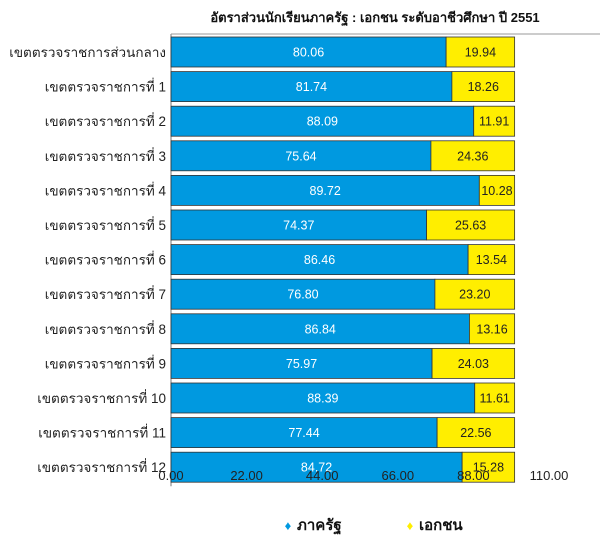 The height and width of the screenshot is (552, 615). What do you see at coordinates (441, 525) in the screenshot?
I see `legend-item-label: เอกชน` at bounding box center [441, 525].